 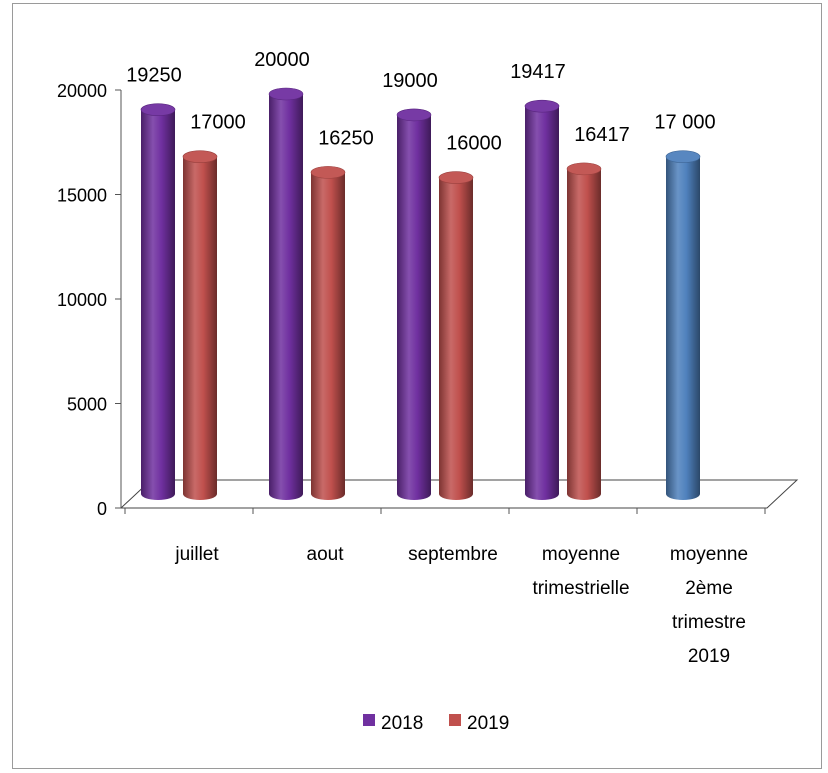 I want to click on bar-2019-1-body, so click(x=328, y=336).